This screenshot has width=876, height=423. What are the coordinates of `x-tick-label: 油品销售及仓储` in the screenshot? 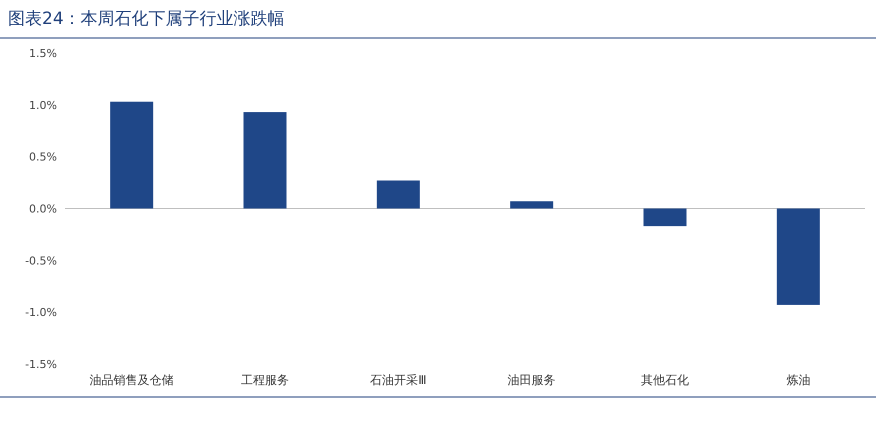 It's located at (132, 380).